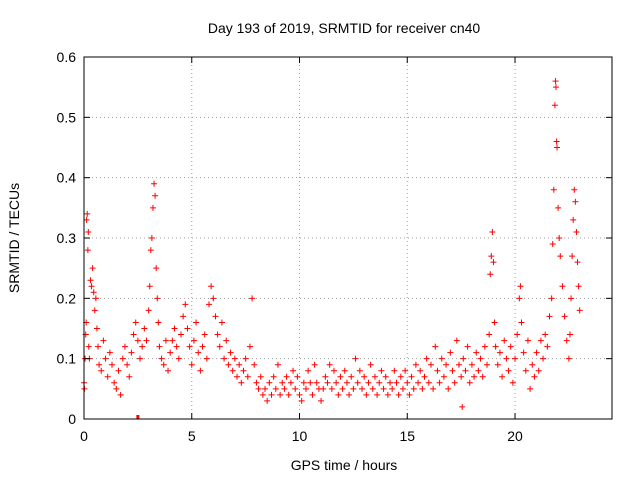  I want to click on x-tick-label: 10, so click(300, 436).